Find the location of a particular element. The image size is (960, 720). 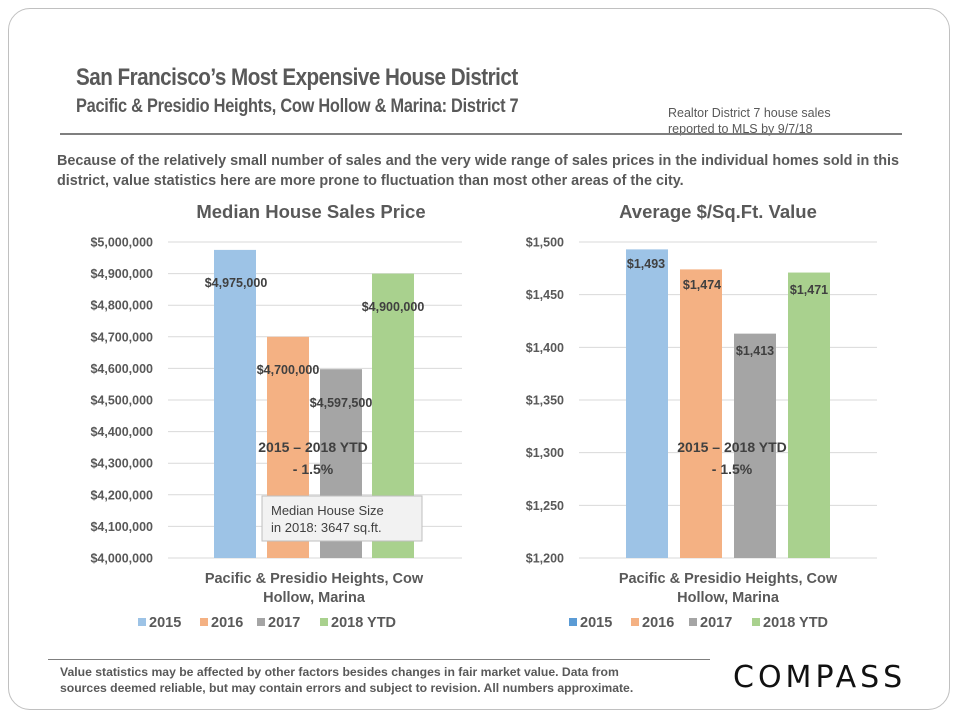

y-tick-label: $4,900,000 is located at coordinates (121, 274).